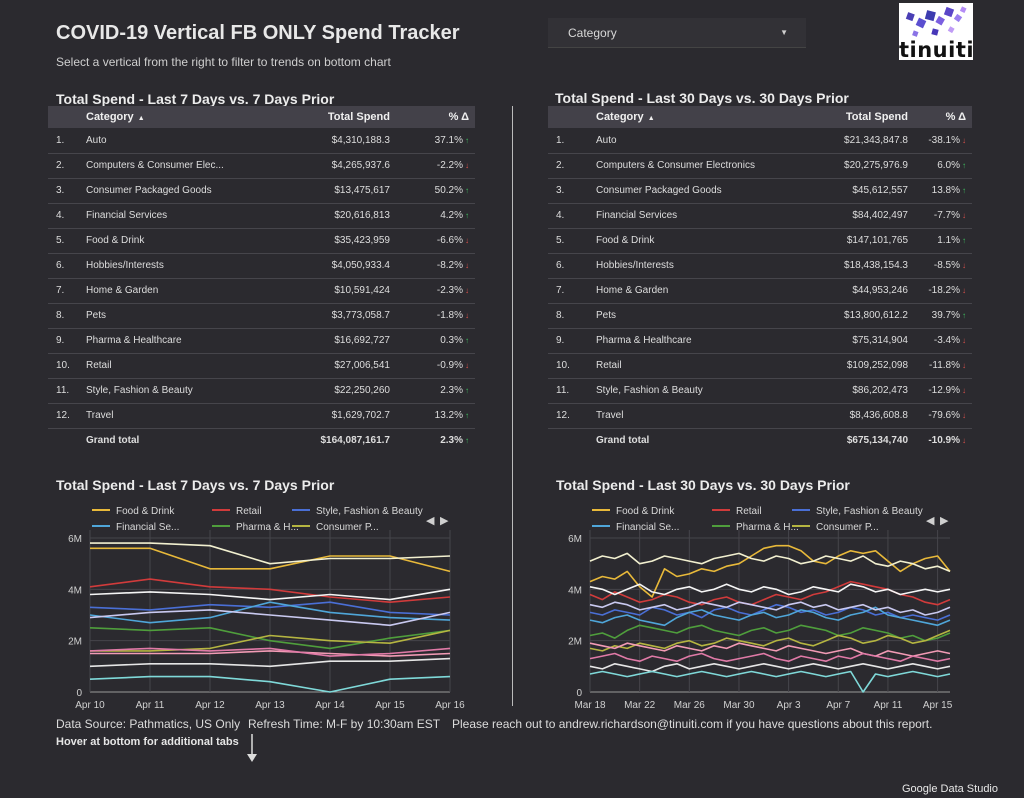  I want to click on row-category: Pets, so click(696, 316).